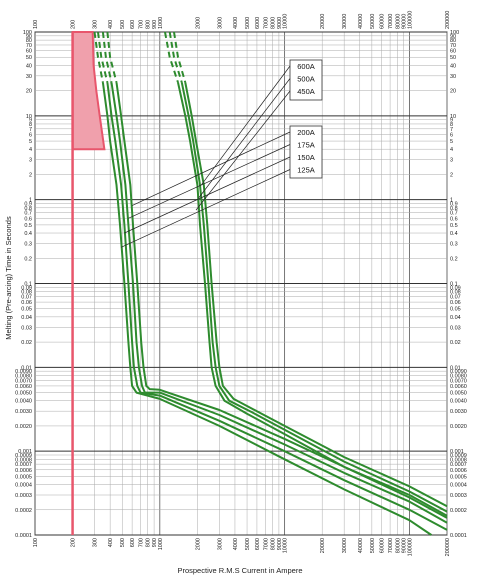 Image resolution: width=480 pixels, height=578 pixels. Describe the element at coordinates (453, 77) in the screenshot. I see `y-tick-label-right: 30` at that location.